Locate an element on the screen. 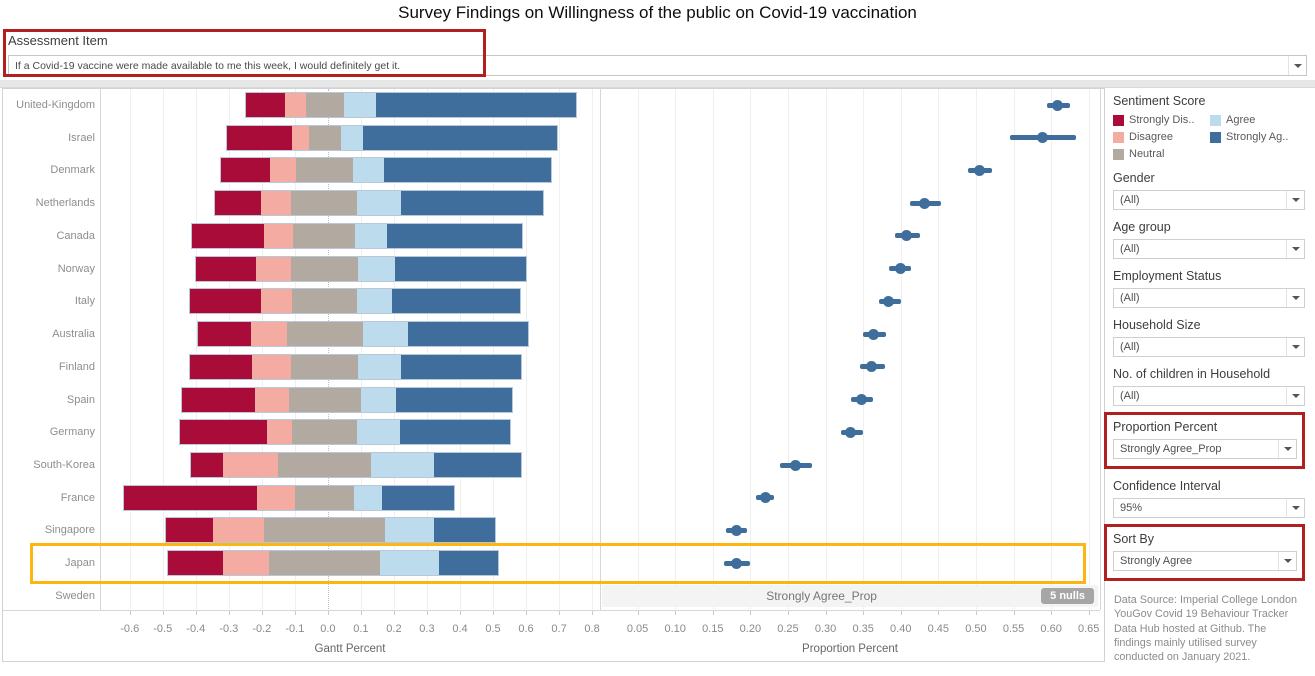 The image size is (1315, 676). gantt-bar-singapore is located at coordinates (330, 530).